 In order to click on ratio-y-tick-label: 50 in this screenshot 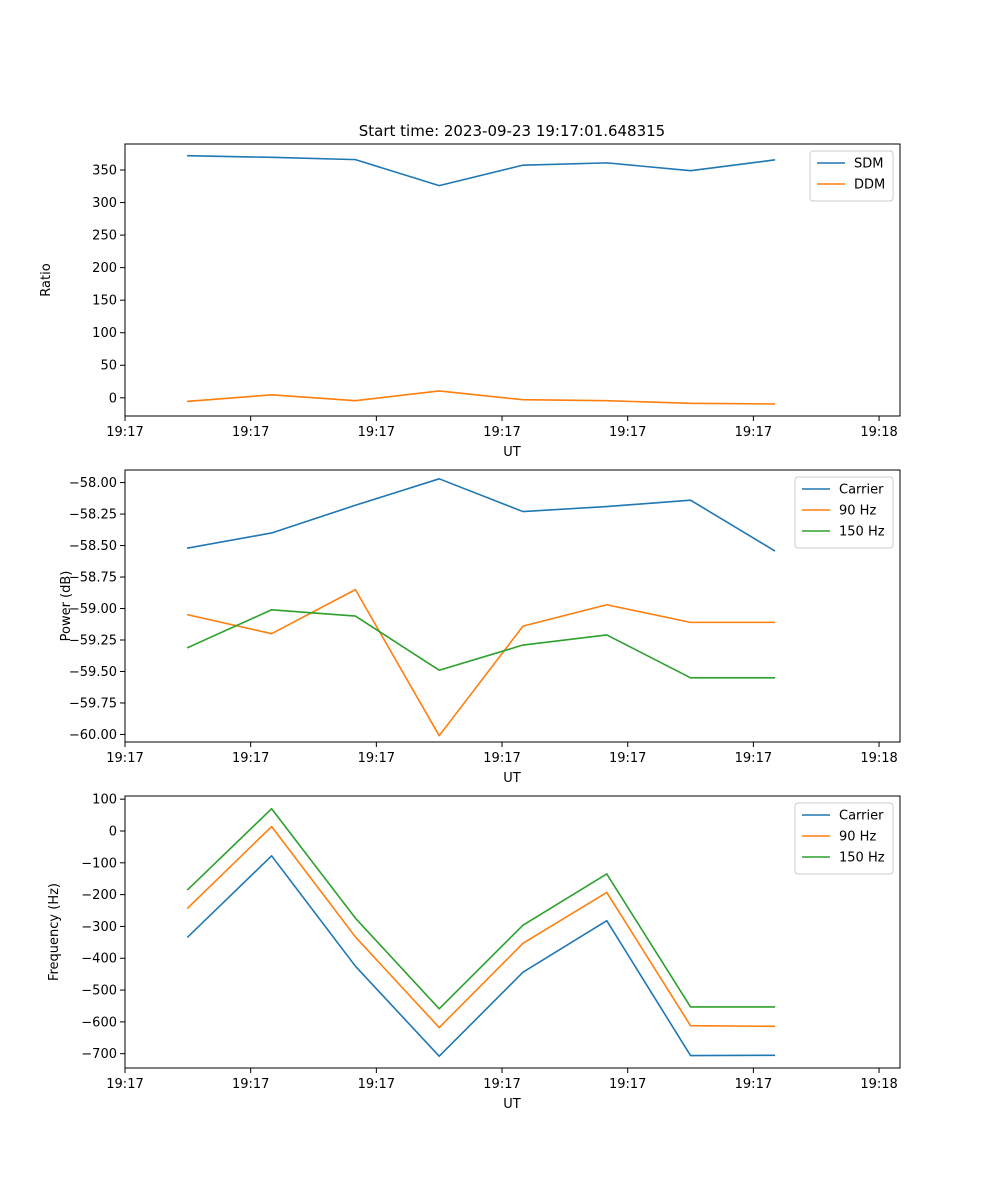, I will do `click(108, 366)`.